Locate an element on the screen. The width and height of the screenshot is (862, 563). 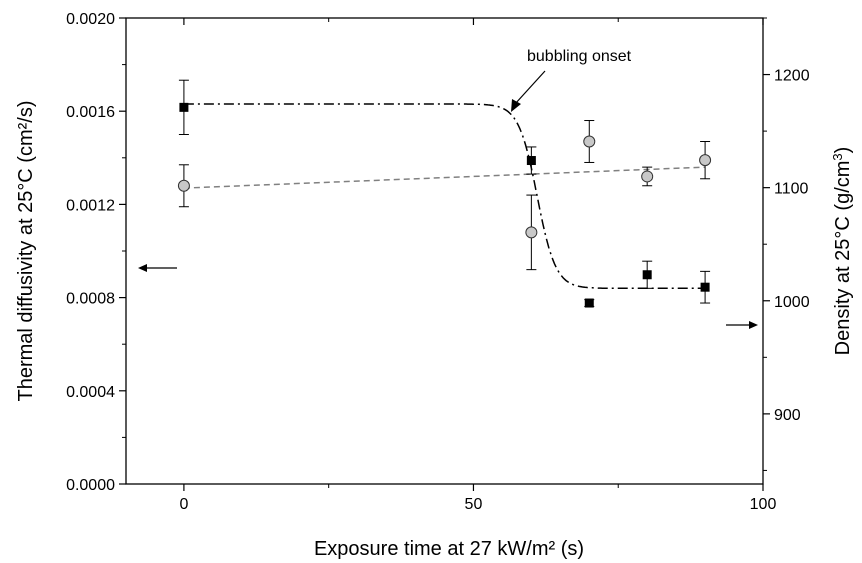
y-right-tick-label: 900 is located at coordinates (787, 415).